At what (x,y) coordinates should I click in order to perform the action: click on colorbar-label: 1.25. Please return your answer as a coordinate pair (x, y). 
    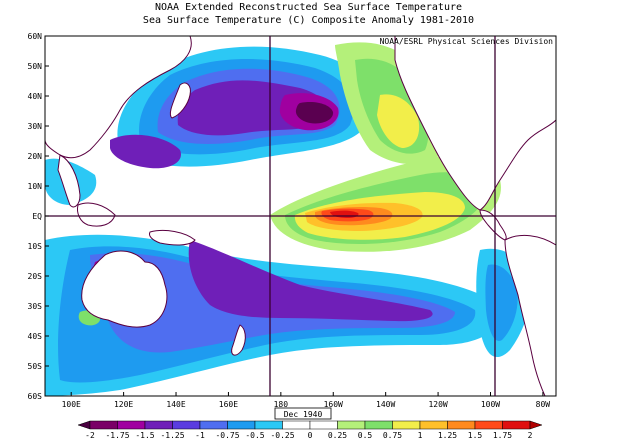
    Looking at the image, I should click on (447, 435).